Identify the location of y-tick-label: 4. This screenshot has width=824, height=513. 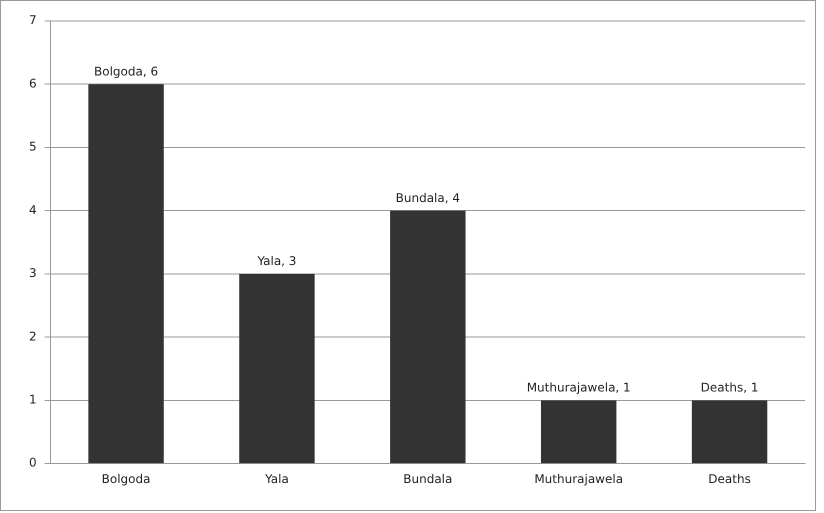
(32, 209).